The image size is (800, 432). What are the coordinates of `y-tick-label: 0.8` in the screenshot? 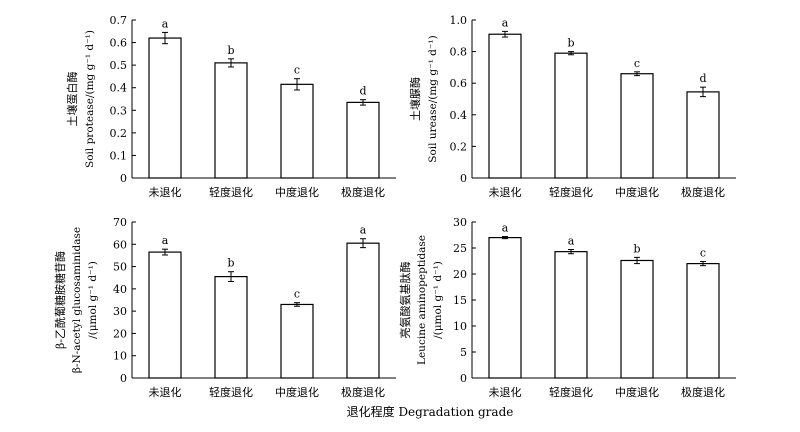 It's located at (459, 52).